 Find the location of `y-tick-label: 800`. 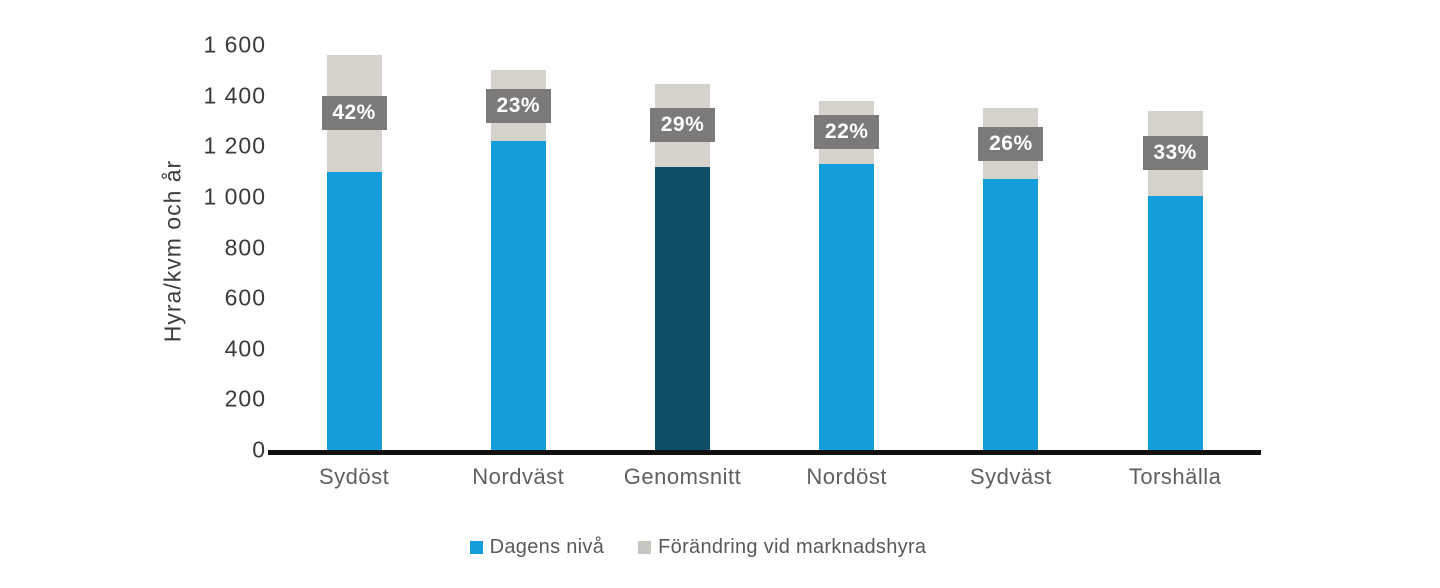

y-tick-label: 800 is located at coordinates (245, 247).